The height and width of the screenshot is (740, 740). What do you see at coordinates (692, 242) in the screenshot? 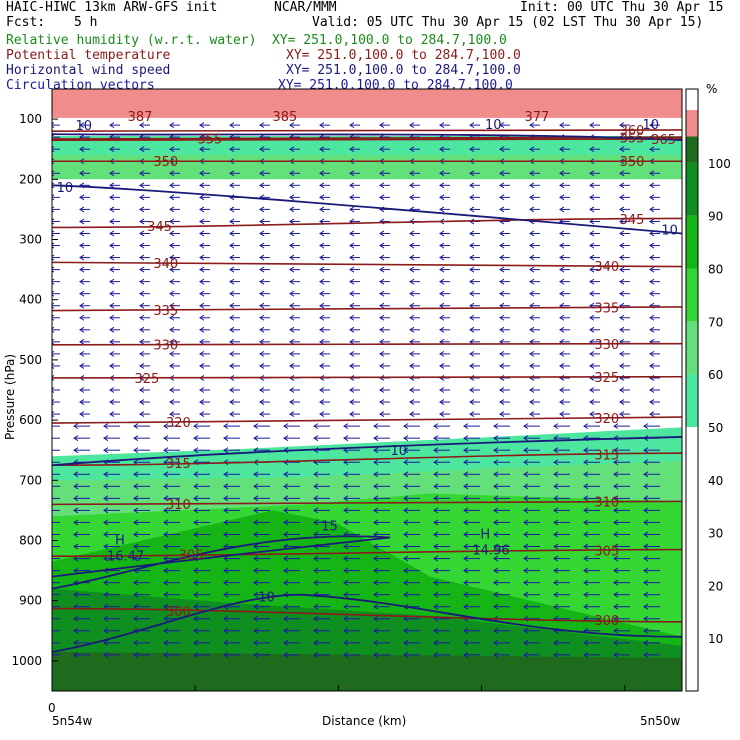
I see `colorbar-segment` at bounding box center [692, 242].